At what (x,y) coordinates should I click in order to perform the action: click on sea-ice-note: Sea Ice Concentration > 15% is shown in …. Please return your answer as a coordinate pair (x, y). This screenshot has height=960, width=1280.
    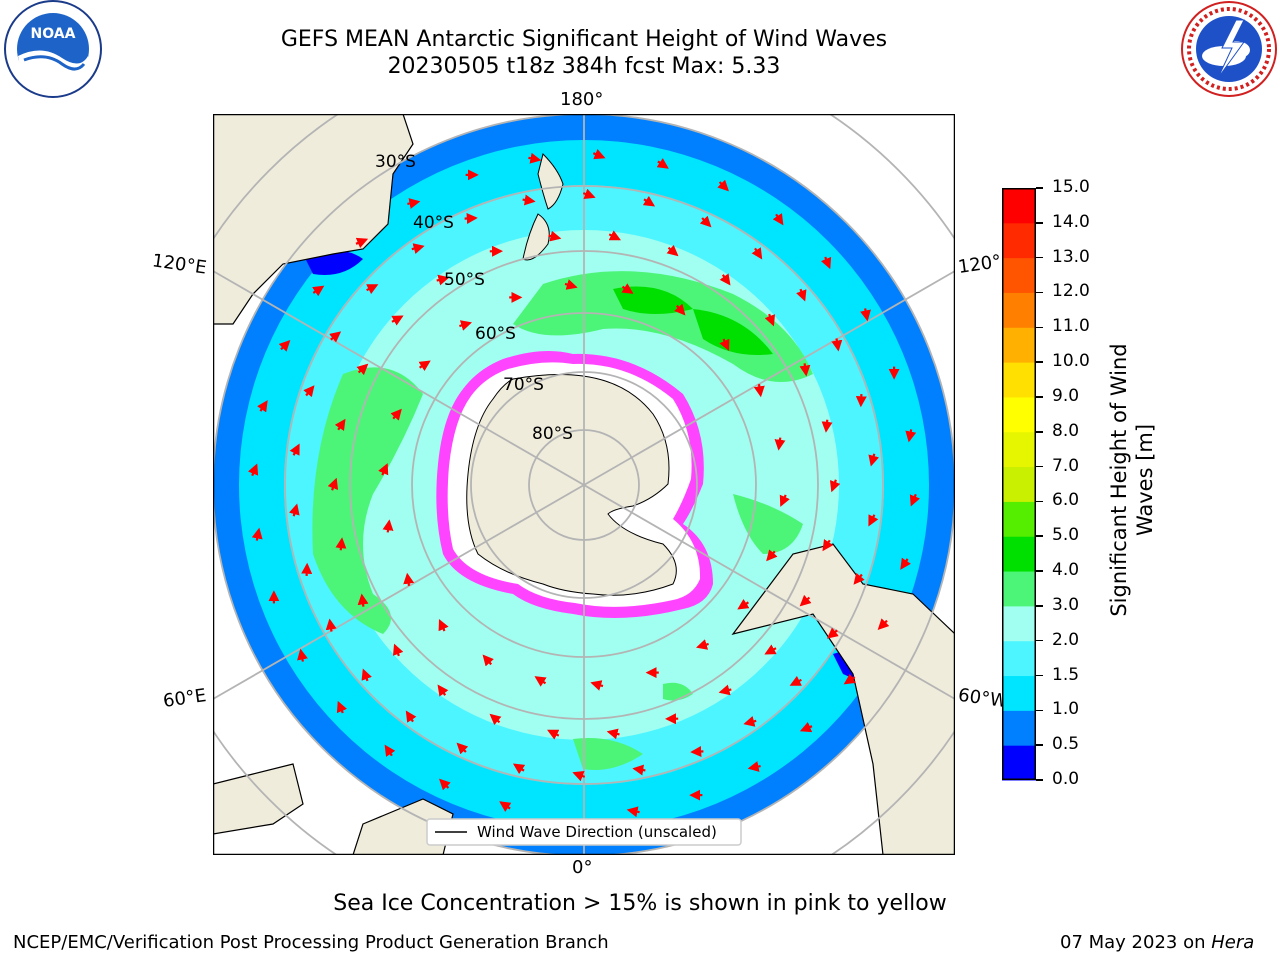
    Looking at the image, I should click on (640, 903).